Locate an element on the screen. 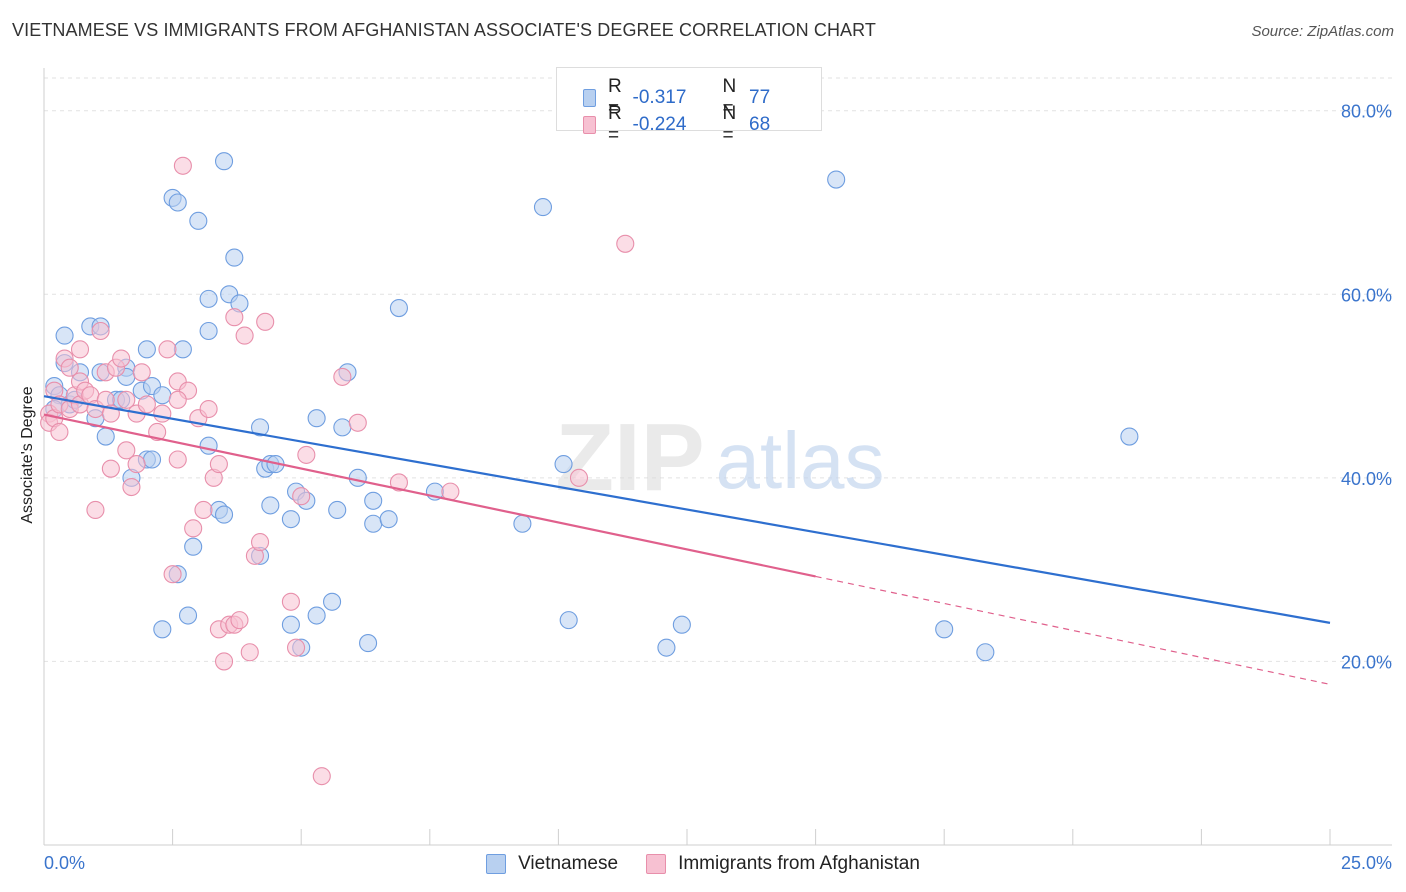 The height and width of the screenshot is (892, 1406). series-legend: Vietnamese Immigrants from Afghanistan is located at coordinates (703, 864).